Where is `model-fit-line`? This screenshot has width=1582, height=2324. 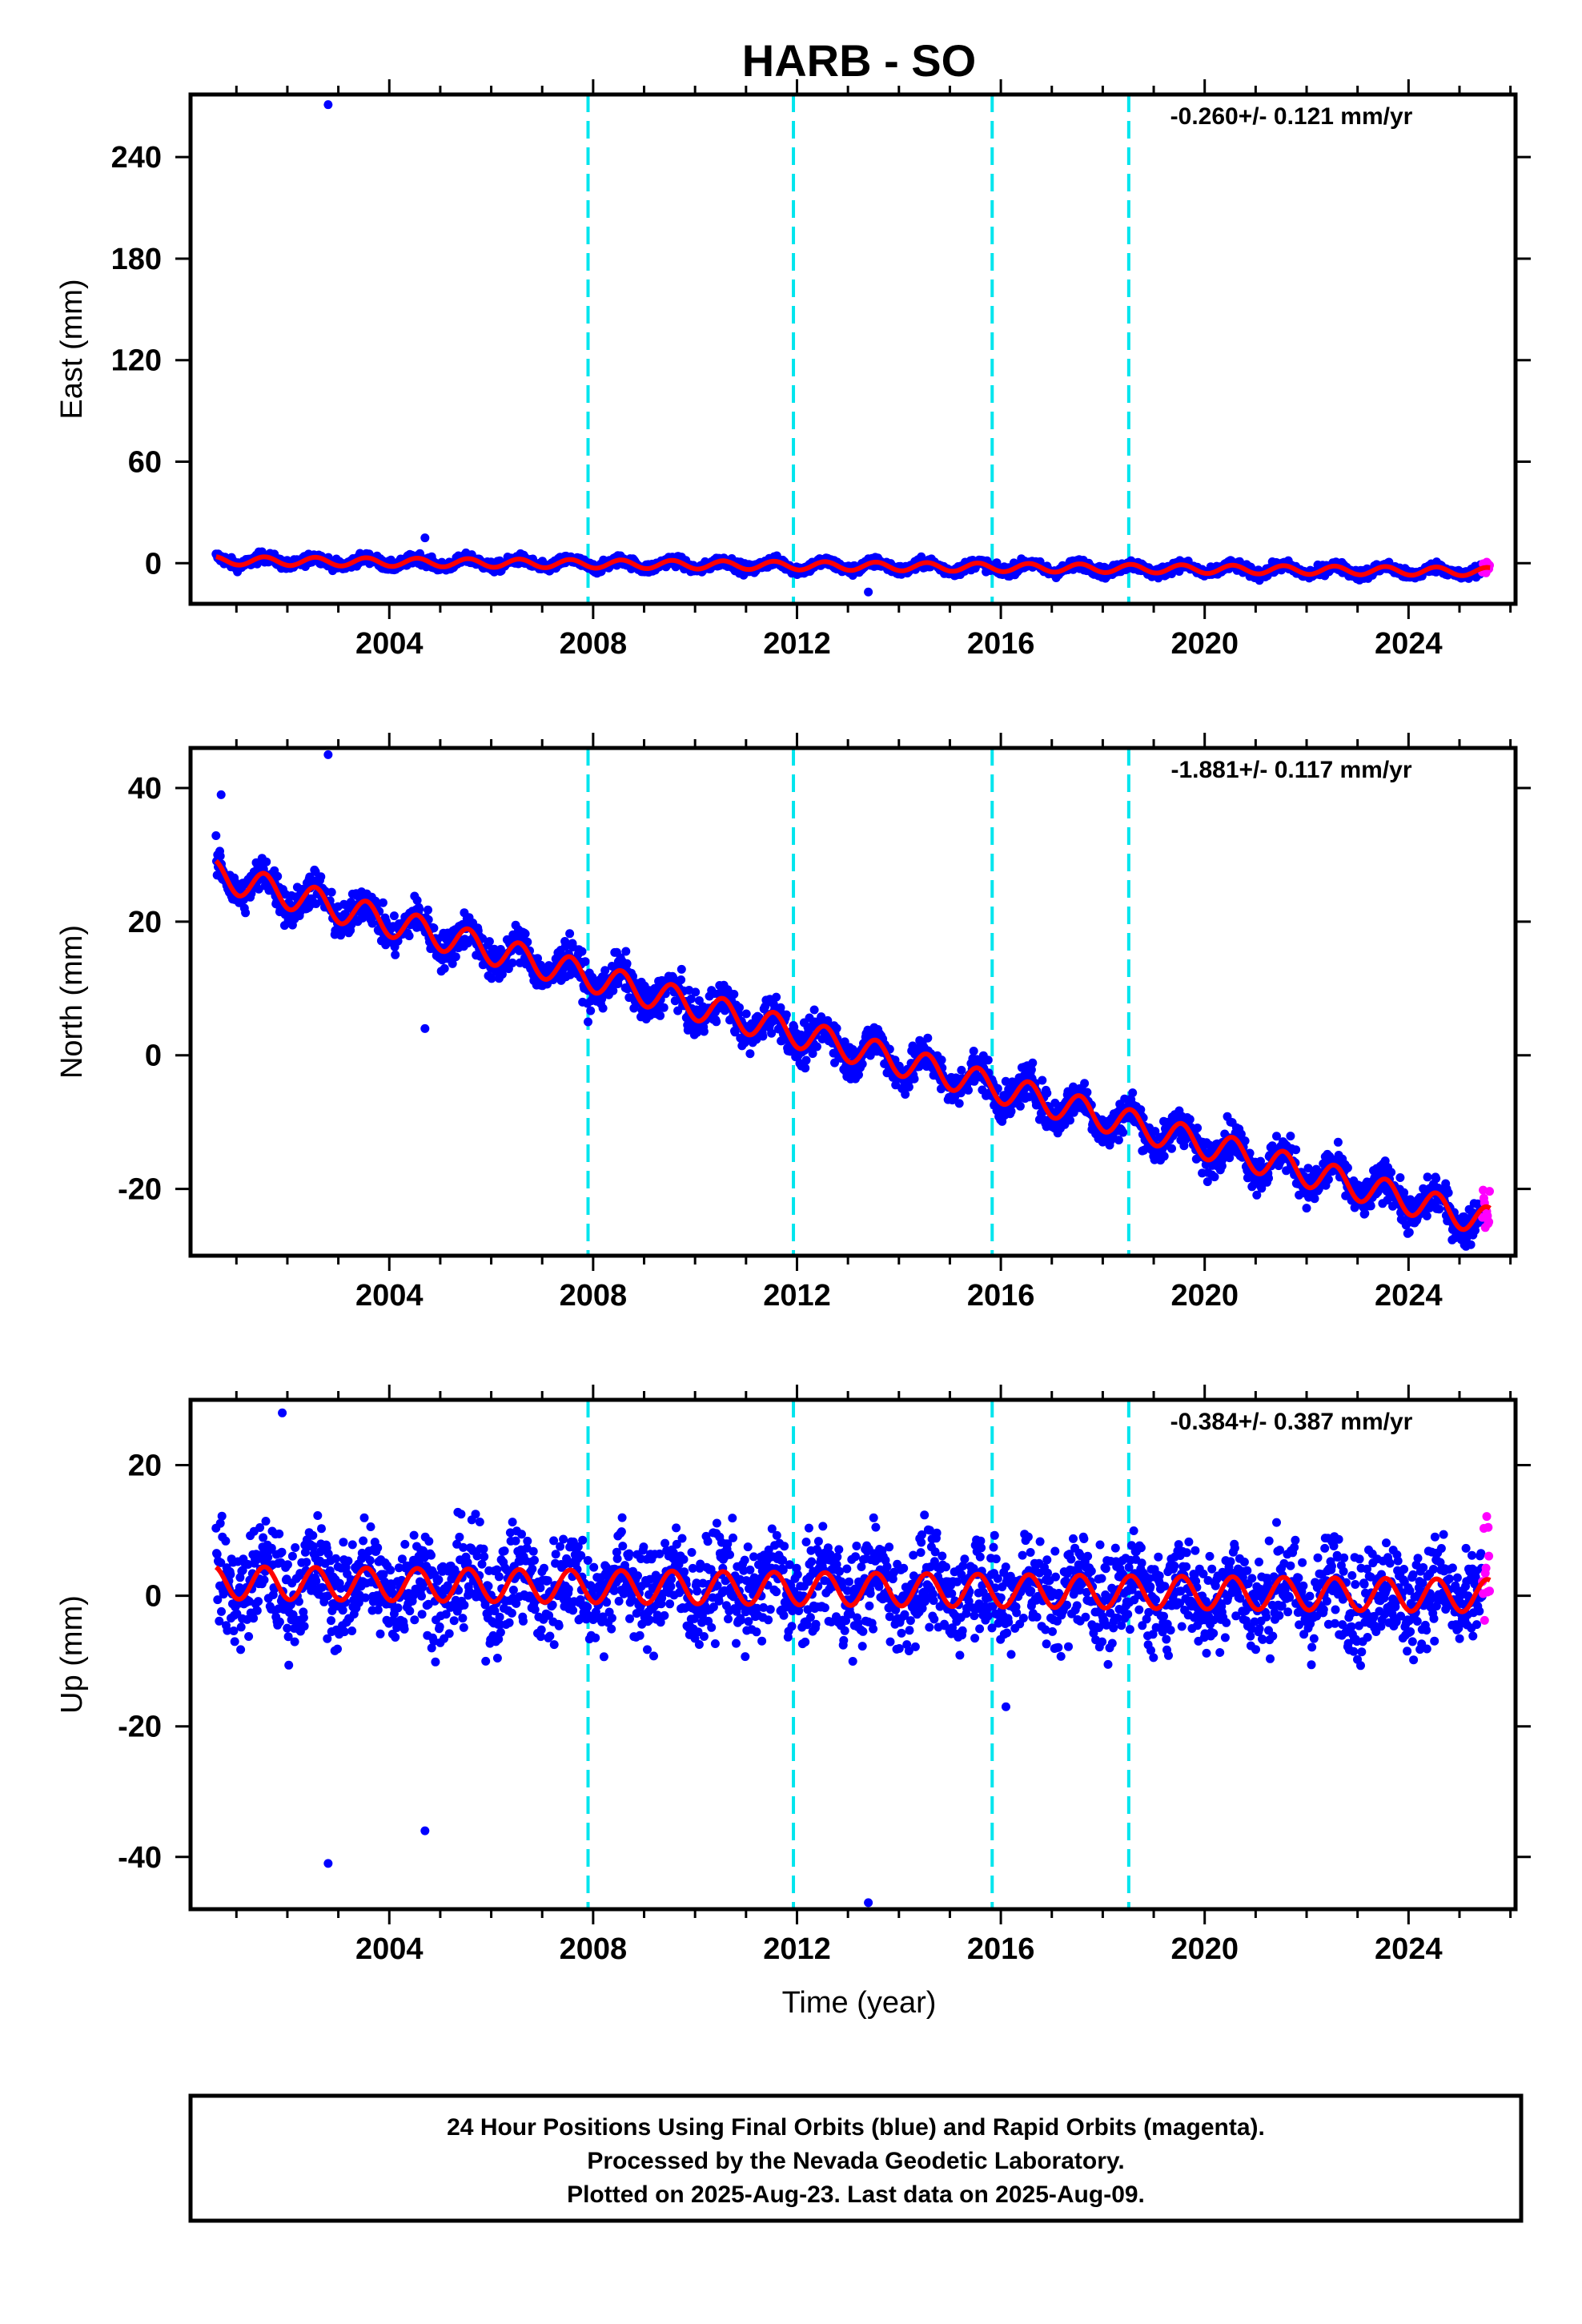 model-fit-line is located at coordinates (853, 566).